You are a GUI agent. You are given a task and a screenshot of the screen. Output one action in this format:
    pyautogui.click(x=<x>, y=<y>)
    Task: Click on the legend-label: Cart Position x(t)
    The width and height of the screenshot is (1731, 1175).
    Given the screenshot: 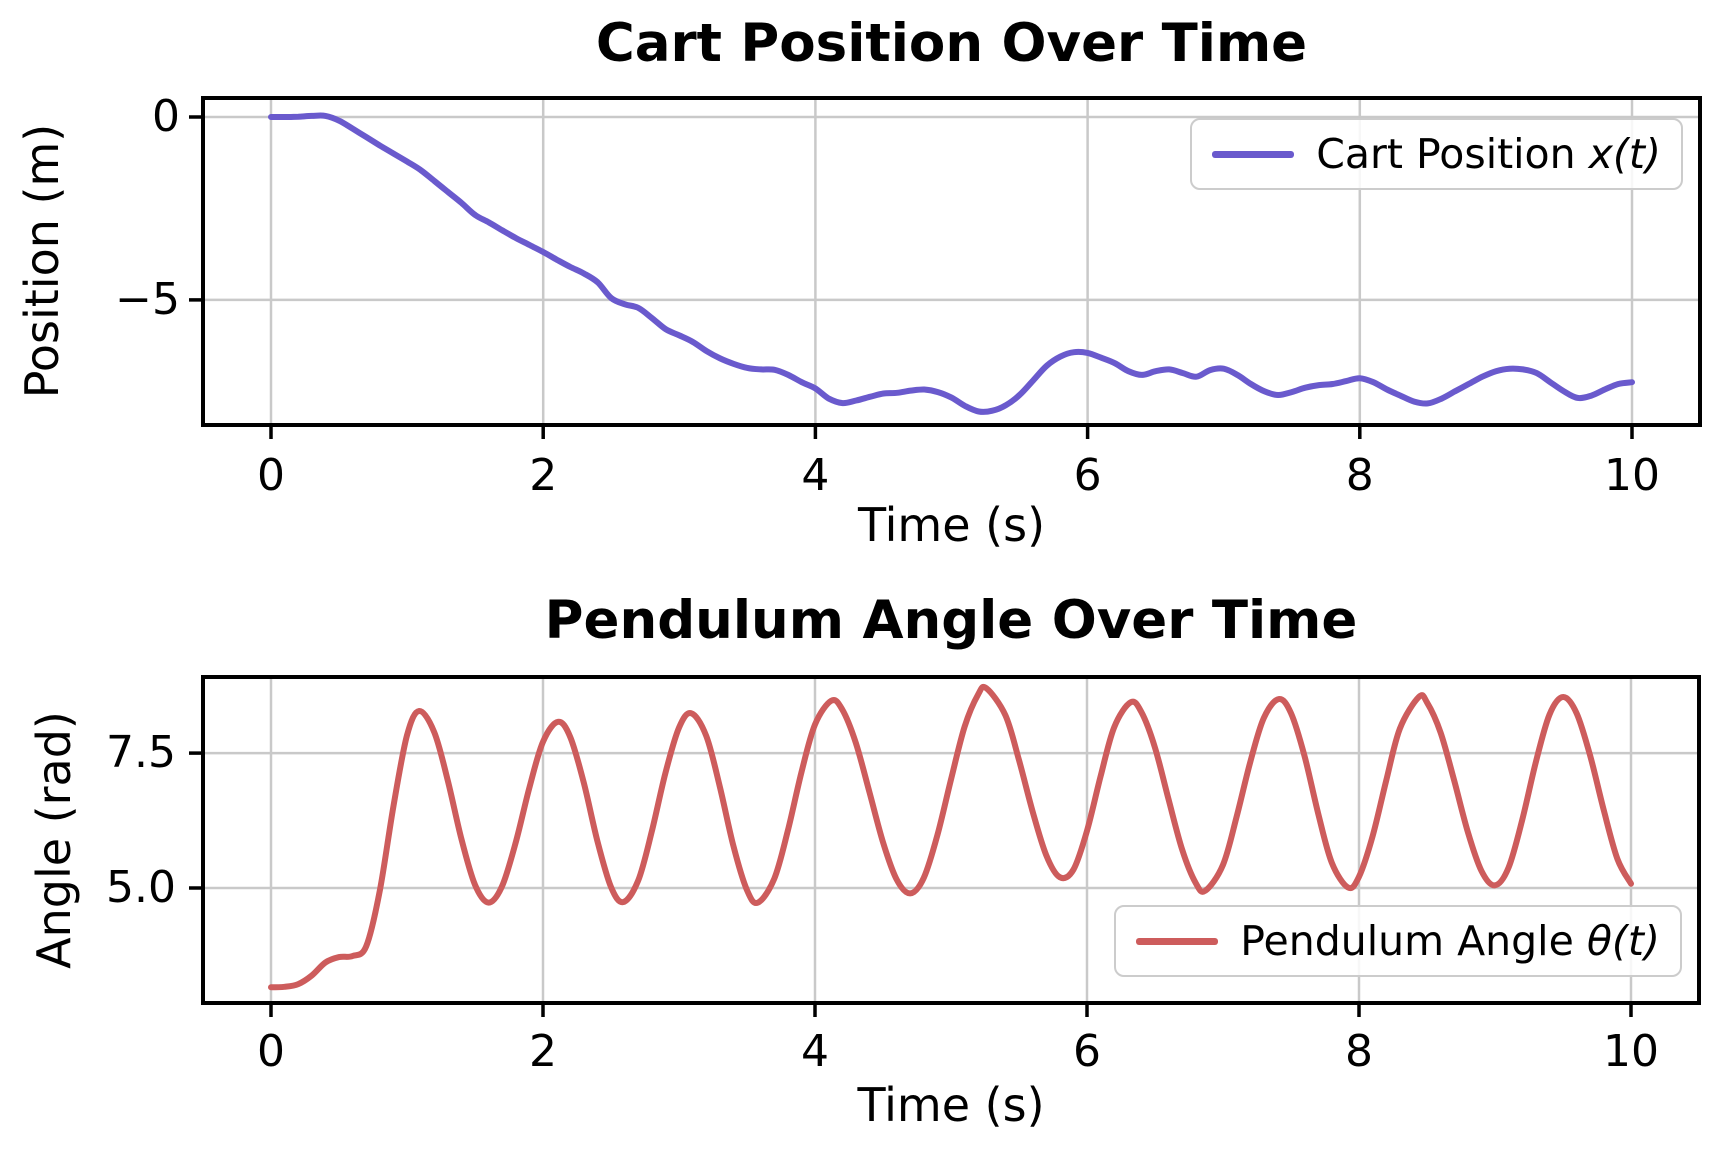 What is the action you would take?
    pyautogui.click(x=1488, y=154)
    